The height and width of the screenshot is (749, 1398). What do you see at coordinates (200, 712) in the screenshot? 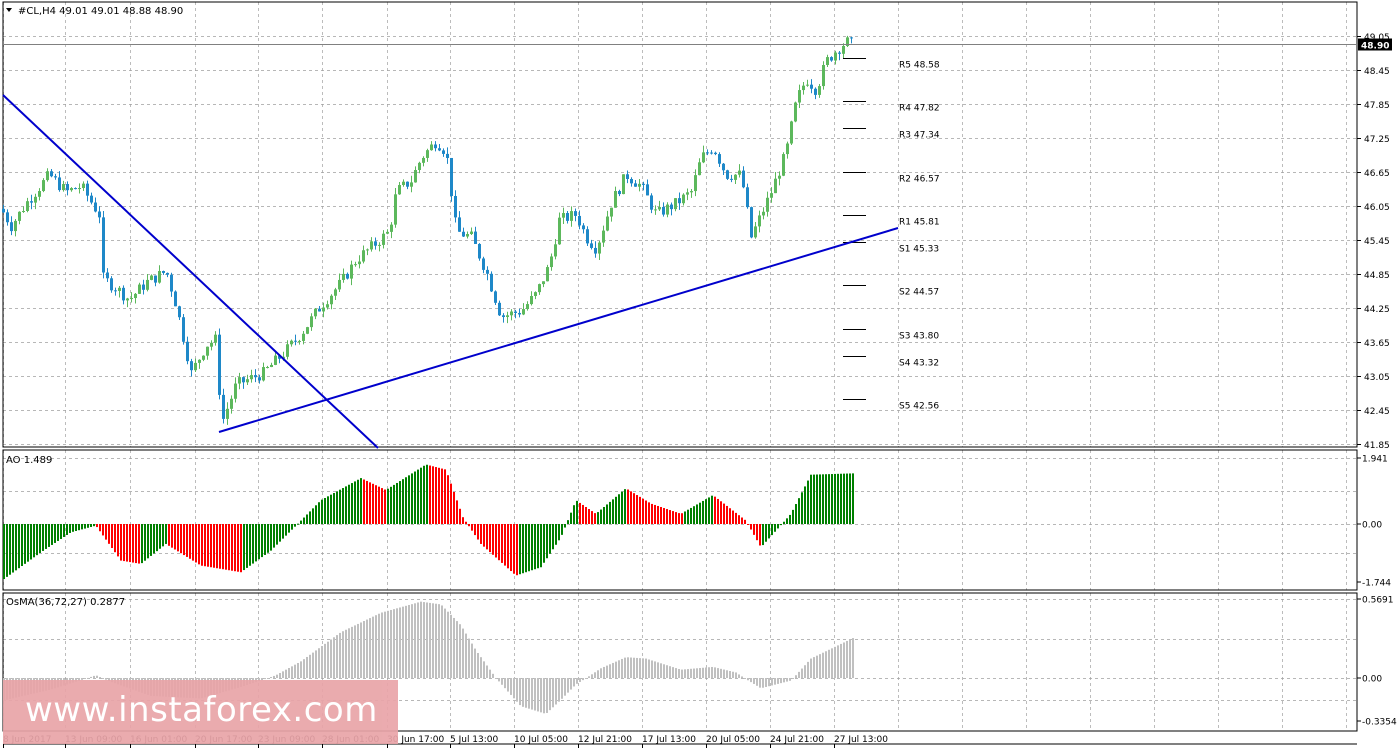
I see `watermark: www.instaforex.com` at bounding box center [200, 712].